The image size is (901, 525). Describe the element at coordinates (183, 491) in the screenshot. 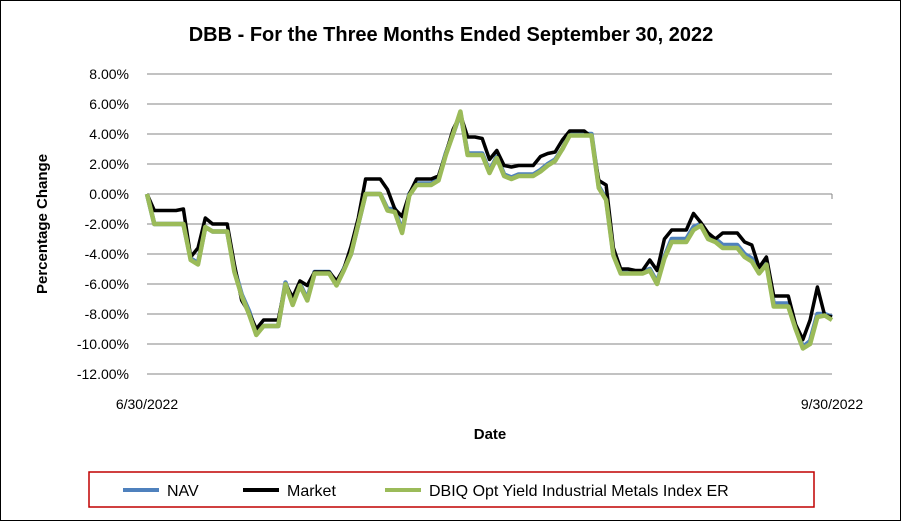

I see `legend-label-nav: NAV` at that location.